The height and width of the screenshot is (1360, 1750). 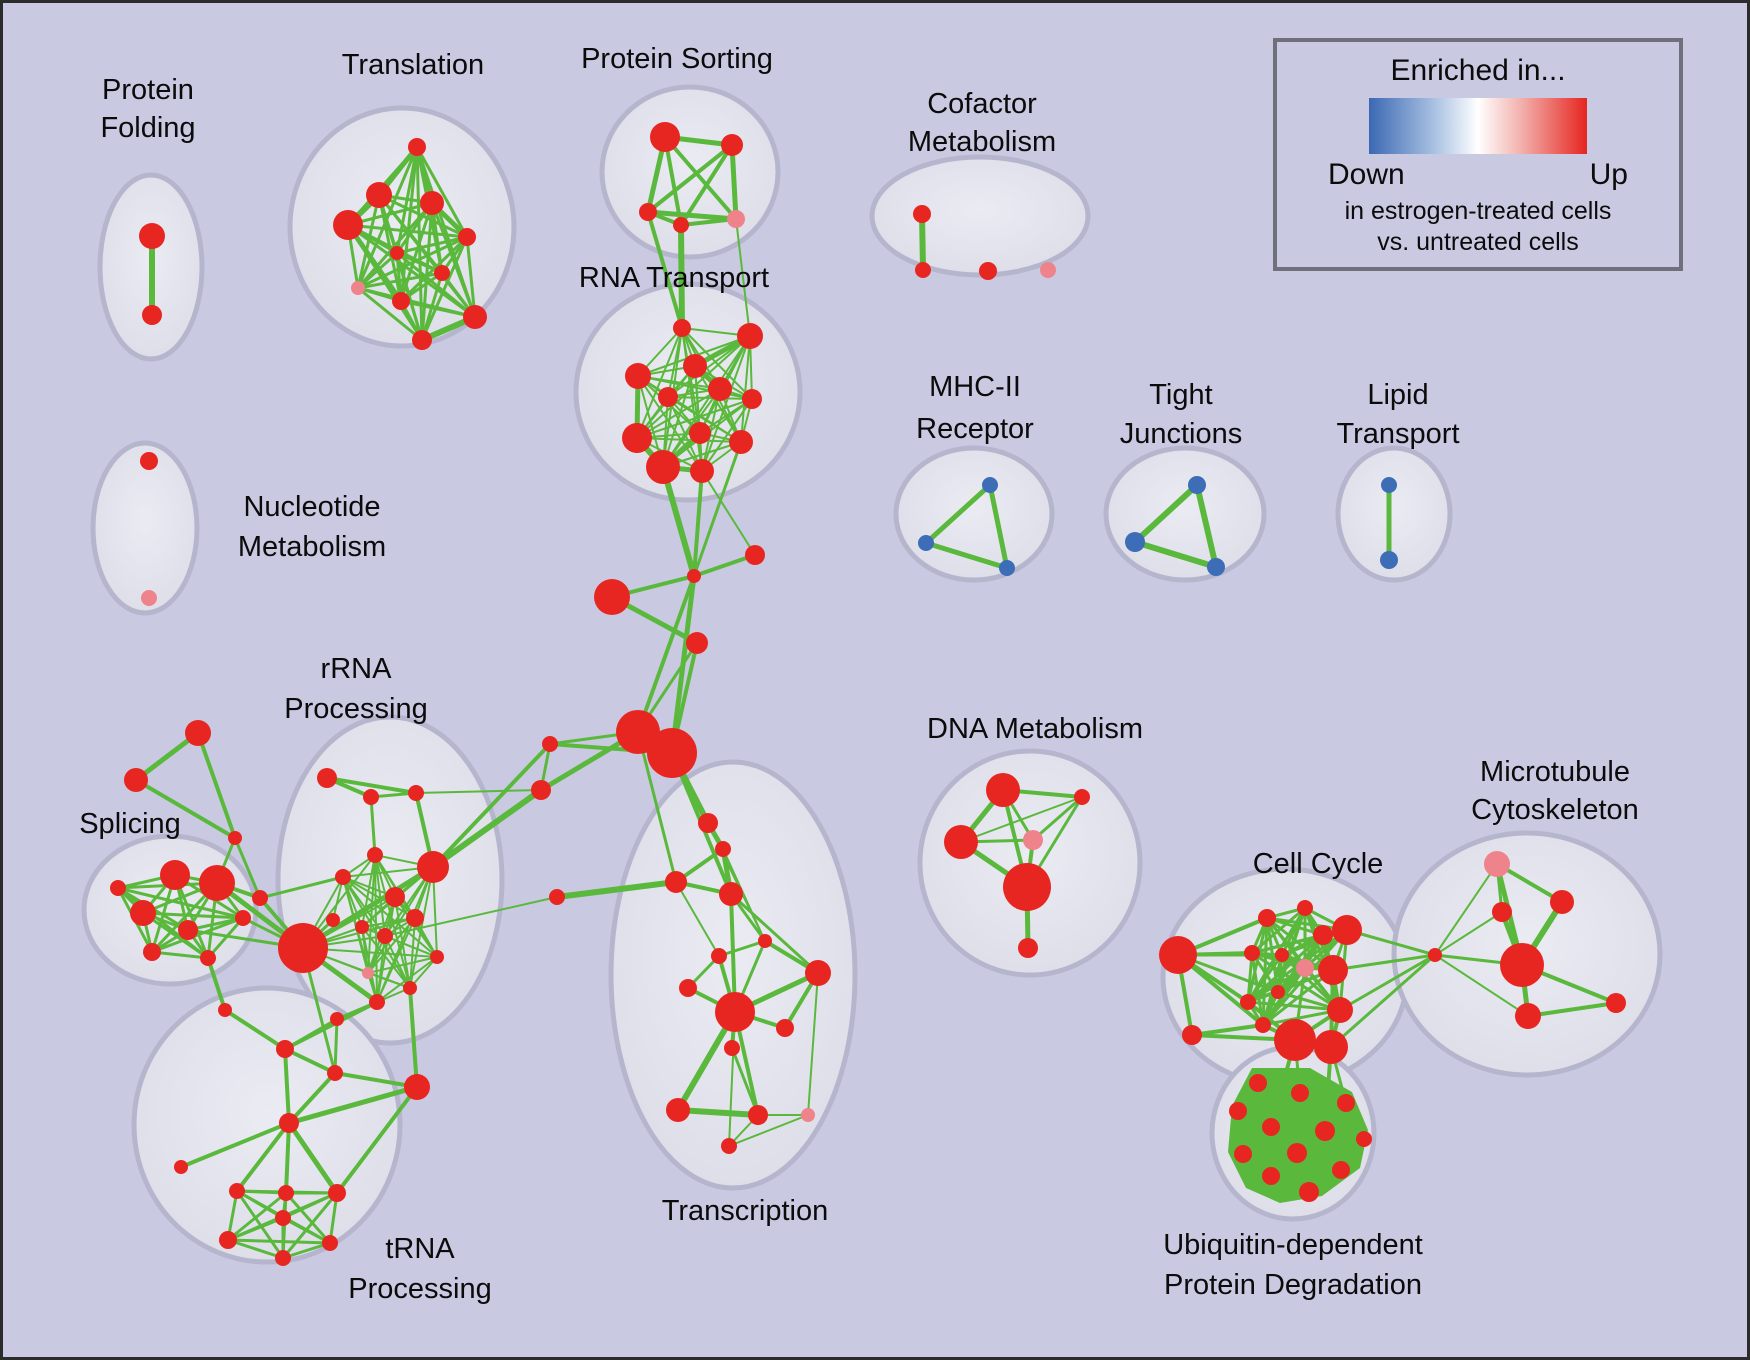 I want to click on node-tr8, so click(x=358, y=288).